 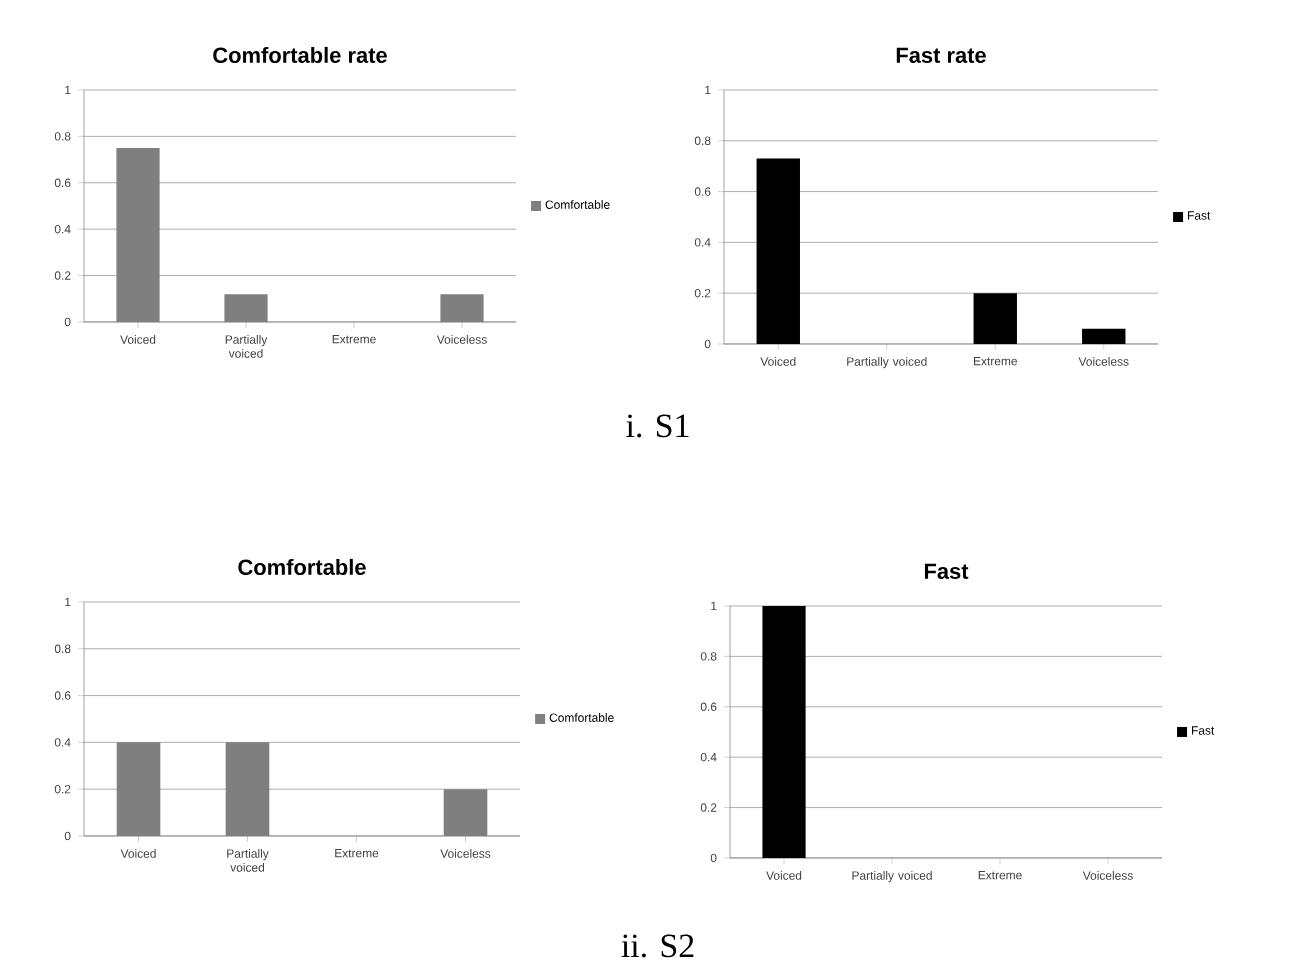 I want to click on text: i. S1, so click(x=657, y=426).